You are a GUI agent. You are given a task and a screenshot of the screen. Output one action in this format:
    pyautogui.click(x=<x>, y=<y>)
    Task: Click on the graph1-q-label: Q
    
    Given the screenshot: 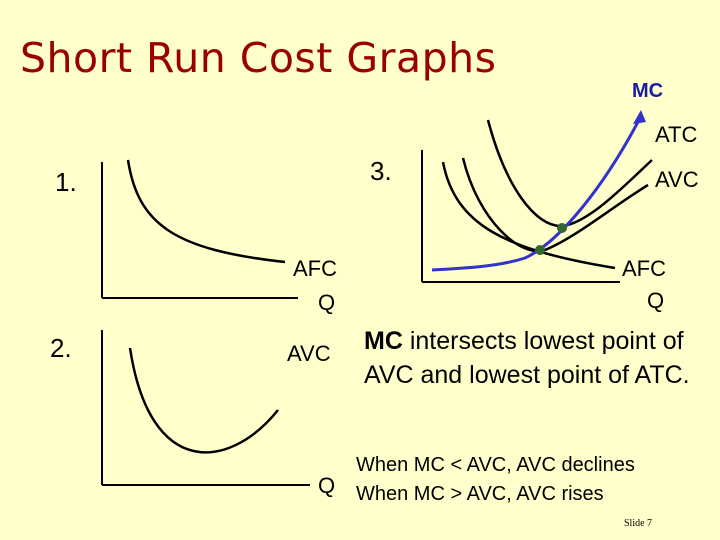 What is the action you would take?
    pyautogui.click(x=327, y=302)
    